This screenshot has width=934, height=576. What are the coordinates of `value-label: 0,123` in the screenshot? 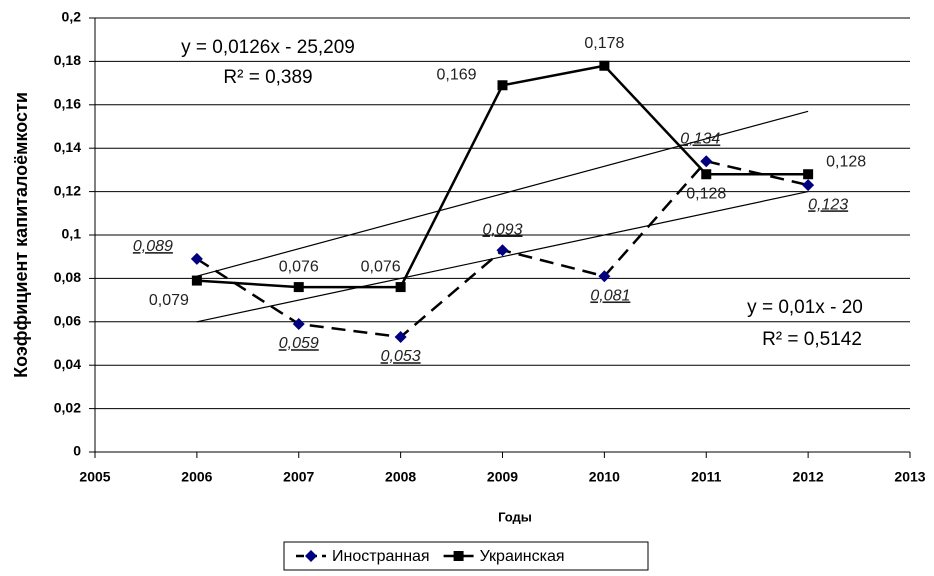 It's located at (828, 204).